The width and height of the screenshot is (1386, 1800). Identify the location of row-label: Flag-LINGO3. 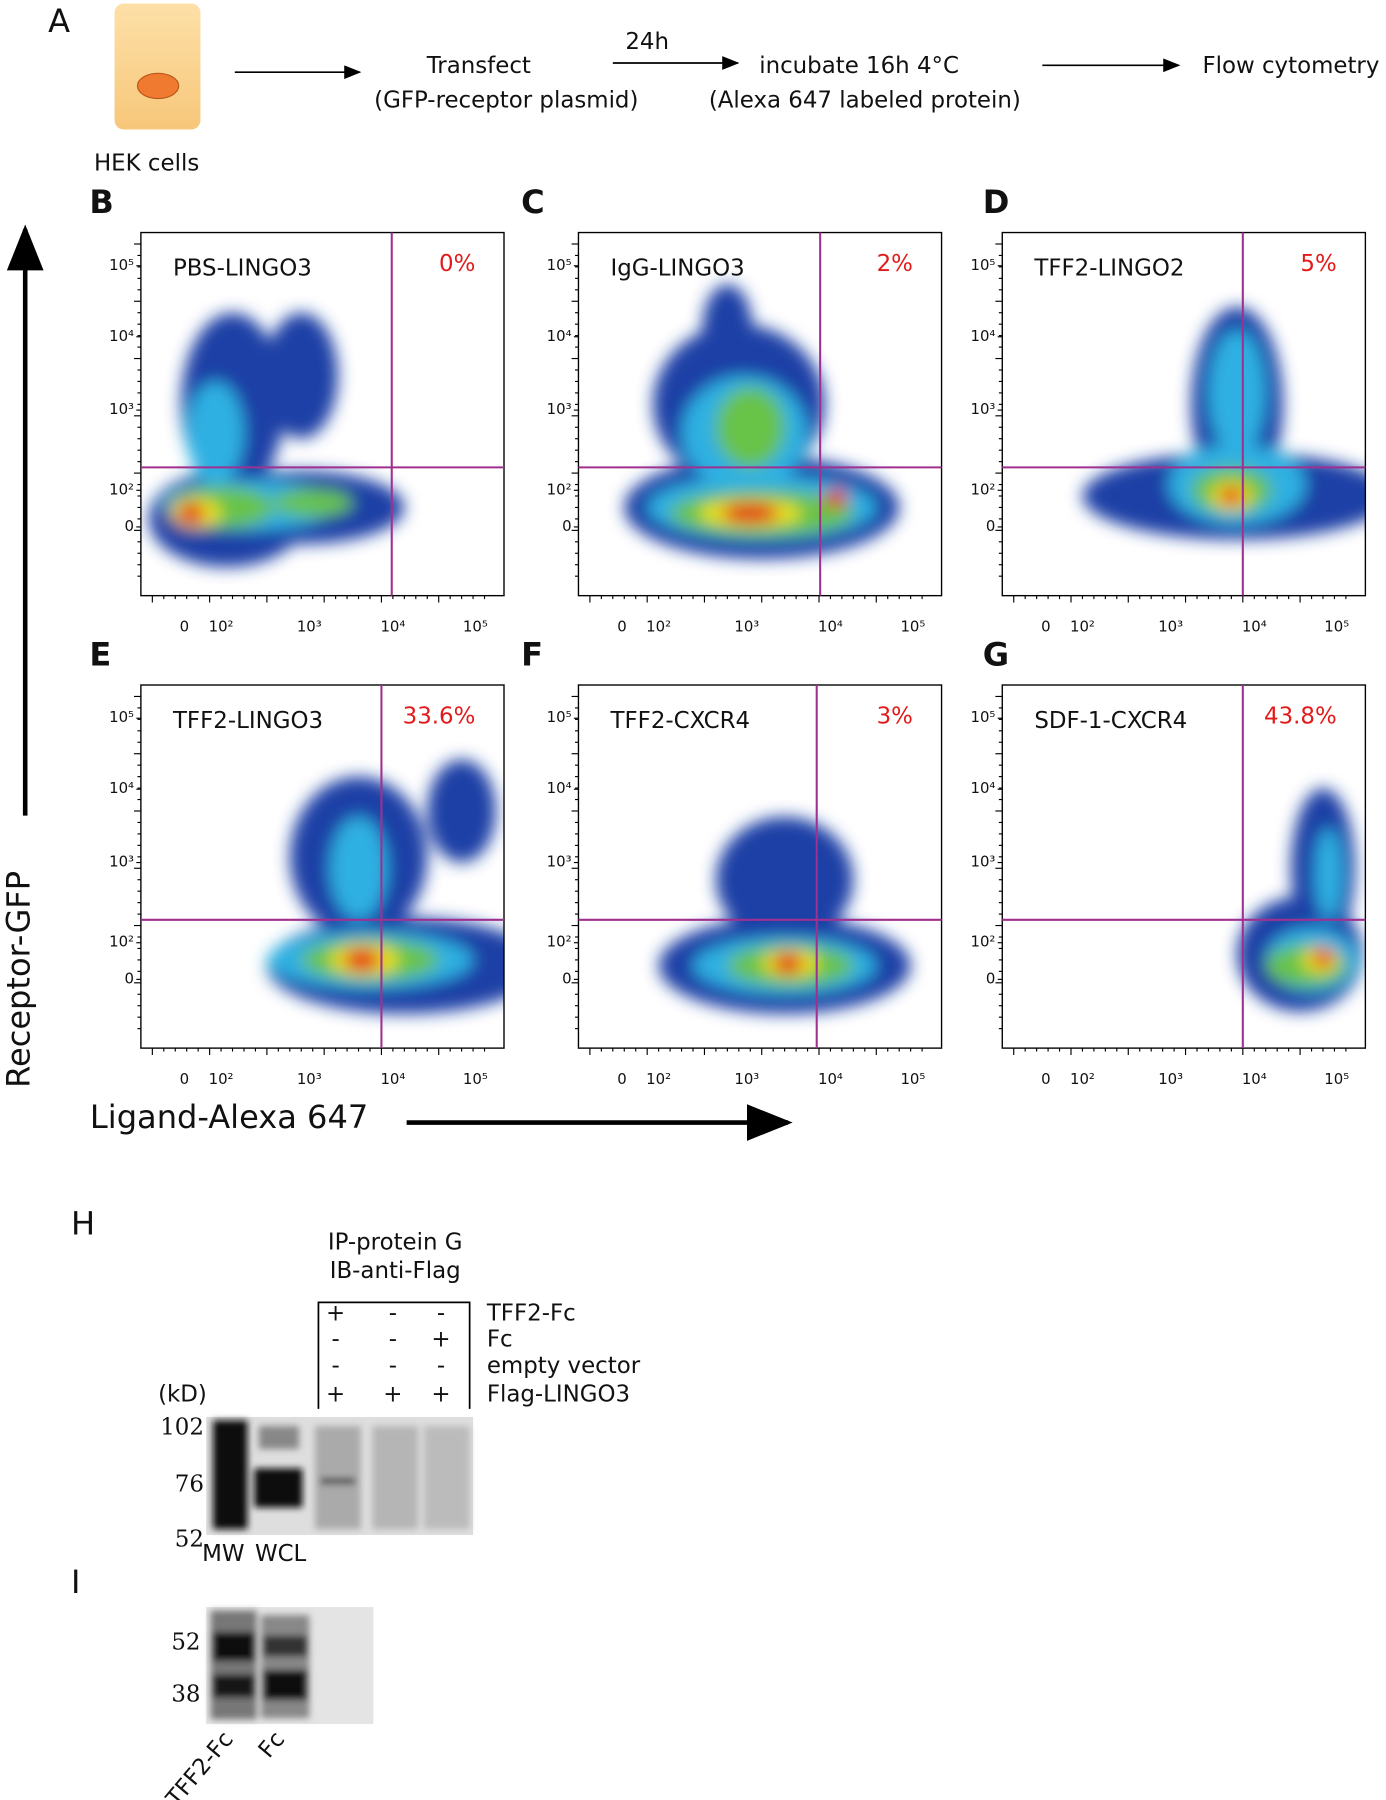
(558, 1395).